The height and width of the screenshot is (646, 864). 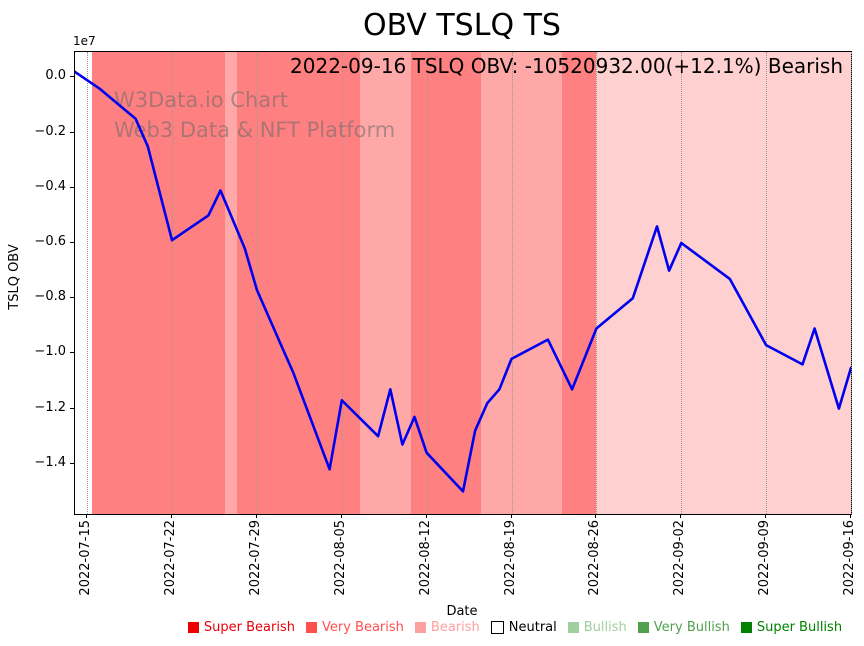 I want to click on watermark-line2: Web3 Data & NFT Platform, so click(x=255, y=130).